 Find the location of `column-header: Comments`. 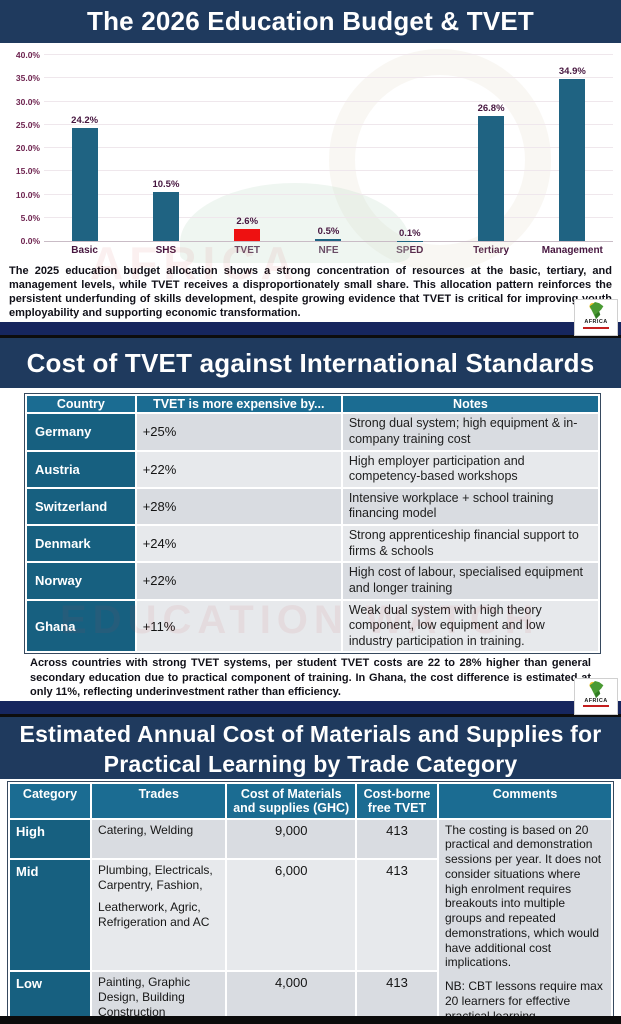

column-header: Comments is located at coordinates (525, 800).